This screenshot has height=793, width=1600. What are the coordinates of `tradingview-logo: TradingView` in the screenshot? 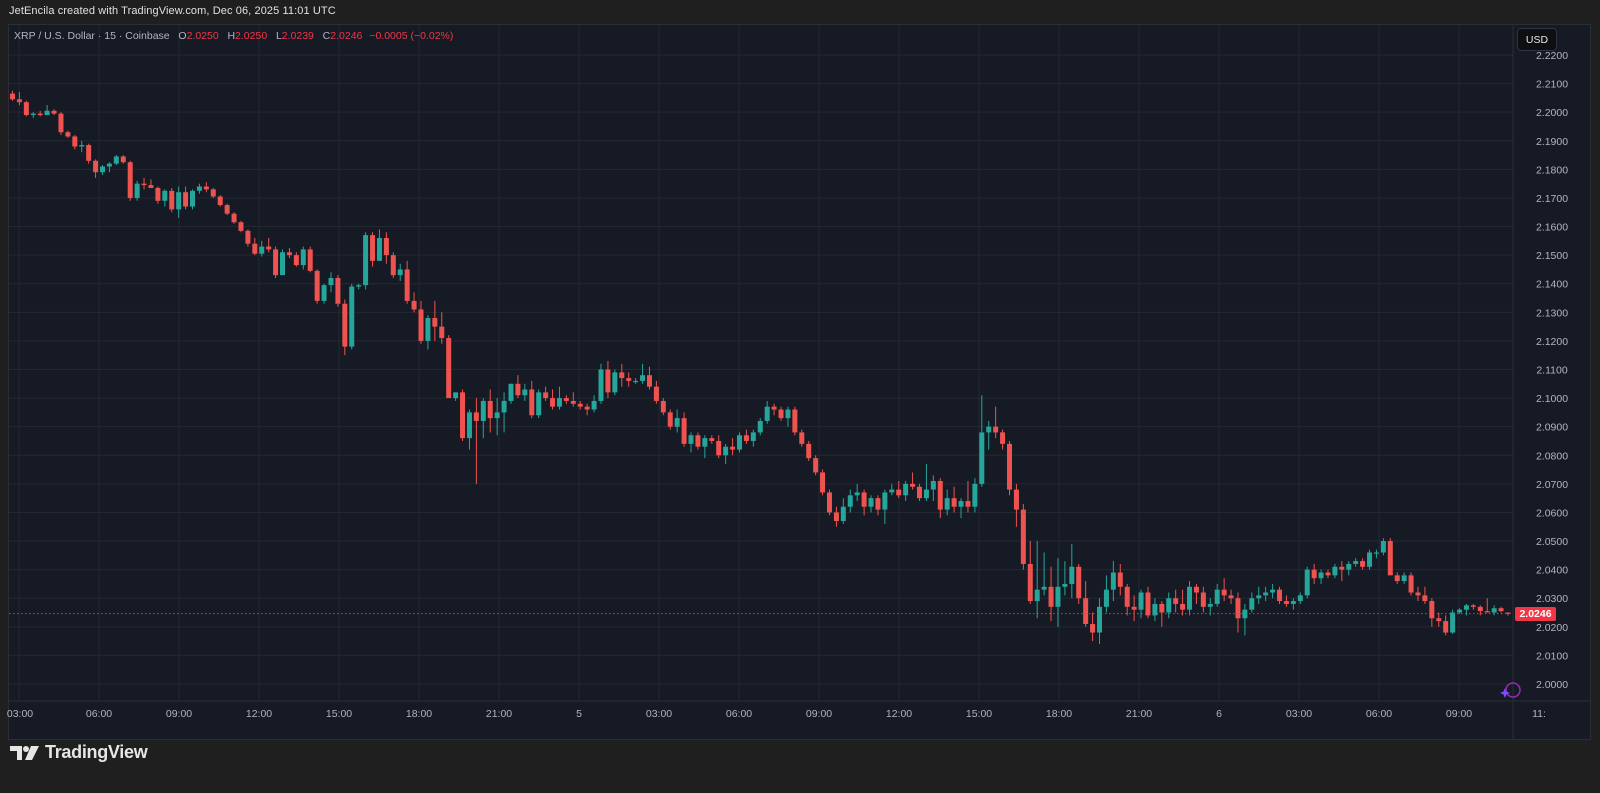 It's located at (79, 752).